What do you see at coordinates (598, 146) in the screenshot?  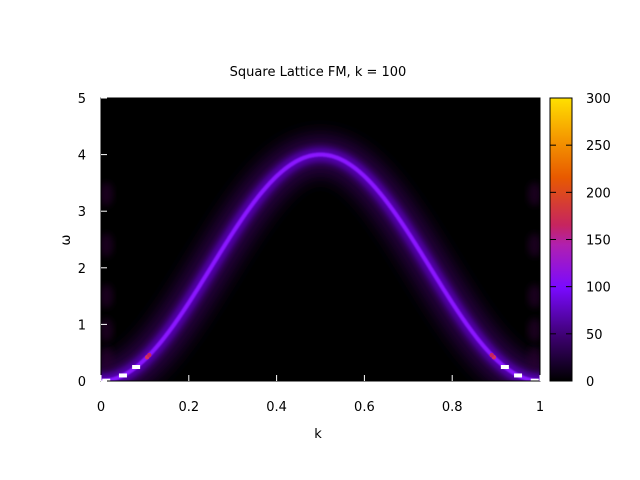 I see `colorbar-tick-label: 250` at bounding box center [598, 146].